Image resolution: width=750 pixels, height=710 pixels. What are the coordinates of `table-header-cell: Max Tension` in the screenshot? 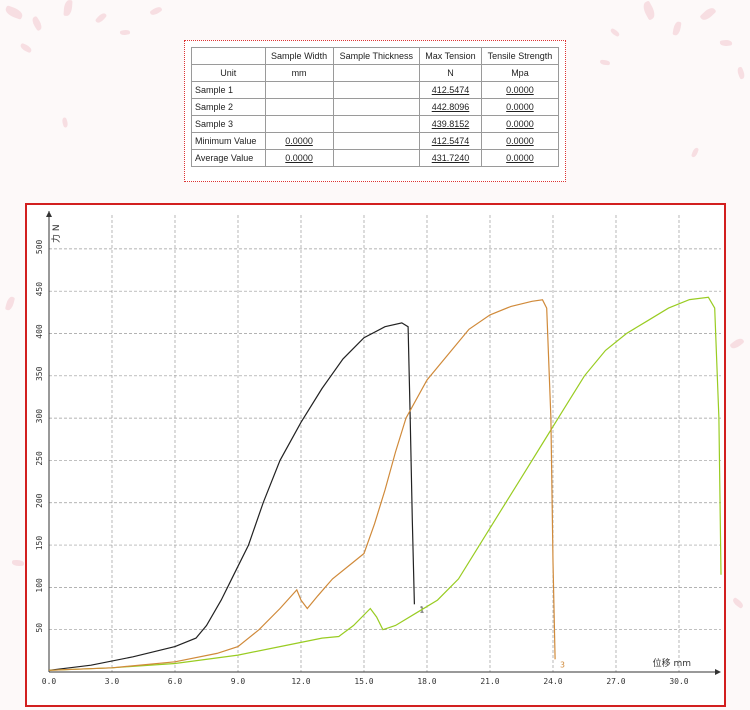 It's located at (450, 56).